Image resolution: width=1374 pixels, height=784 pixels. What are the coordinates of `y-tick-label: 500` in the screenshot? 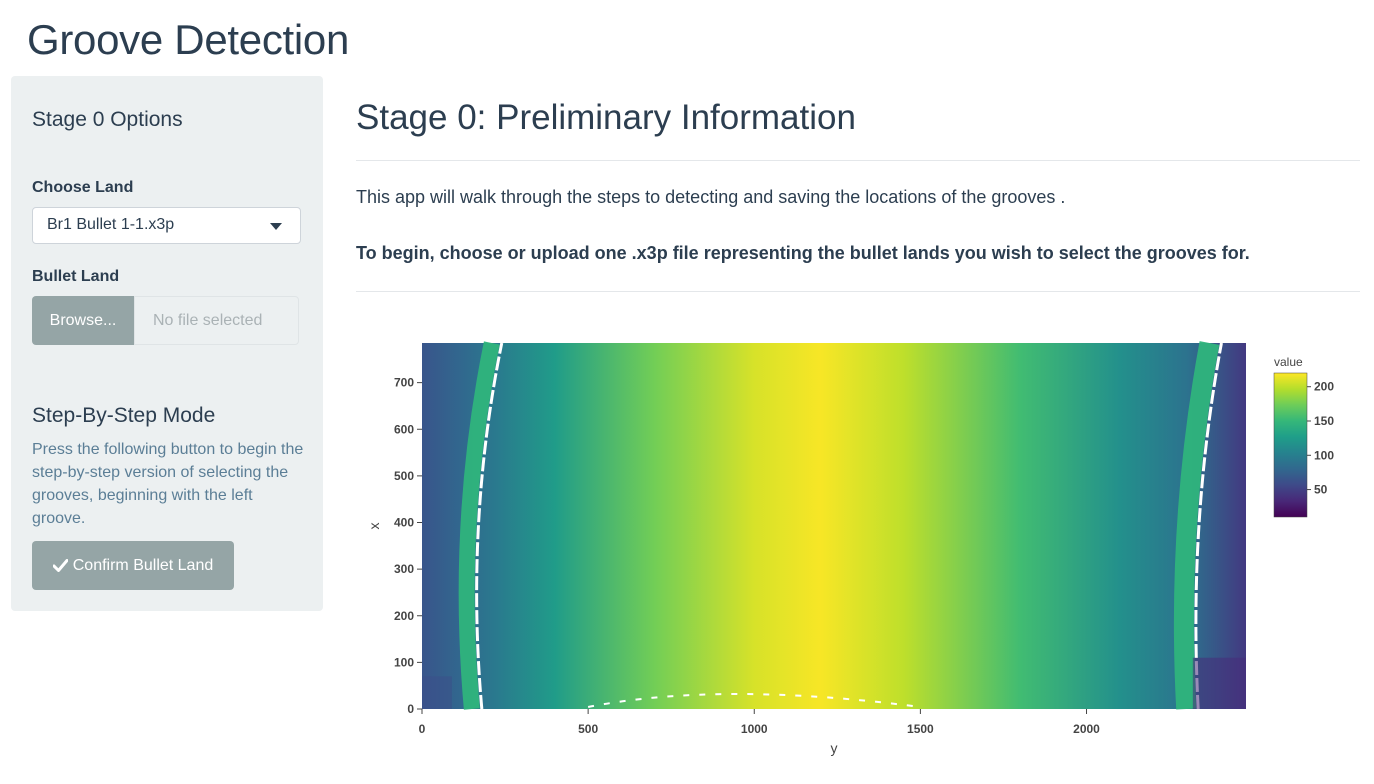 It's located at (404, 476).